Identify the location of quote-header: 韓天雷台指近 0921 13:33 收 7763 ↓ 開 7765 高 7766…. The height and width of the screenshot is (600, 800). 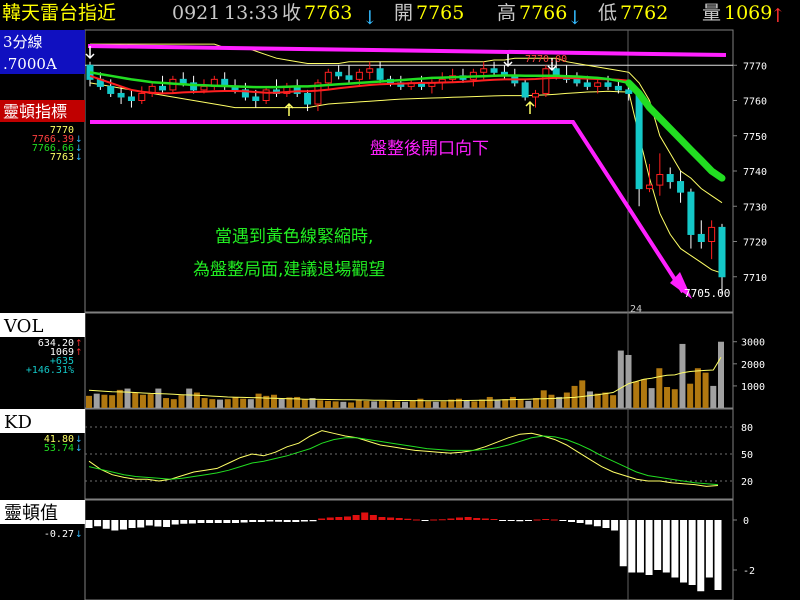
(400, 14).